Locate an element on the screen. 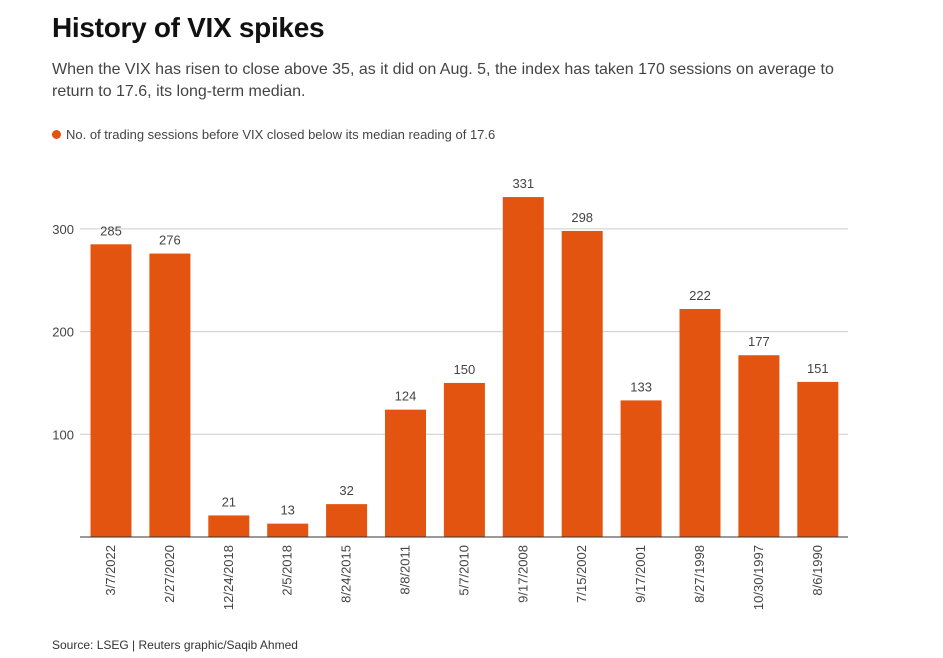 This screenshot has height=658, width=943. data-label-7/15/2002: 298 is located at coordinates (582, 217).